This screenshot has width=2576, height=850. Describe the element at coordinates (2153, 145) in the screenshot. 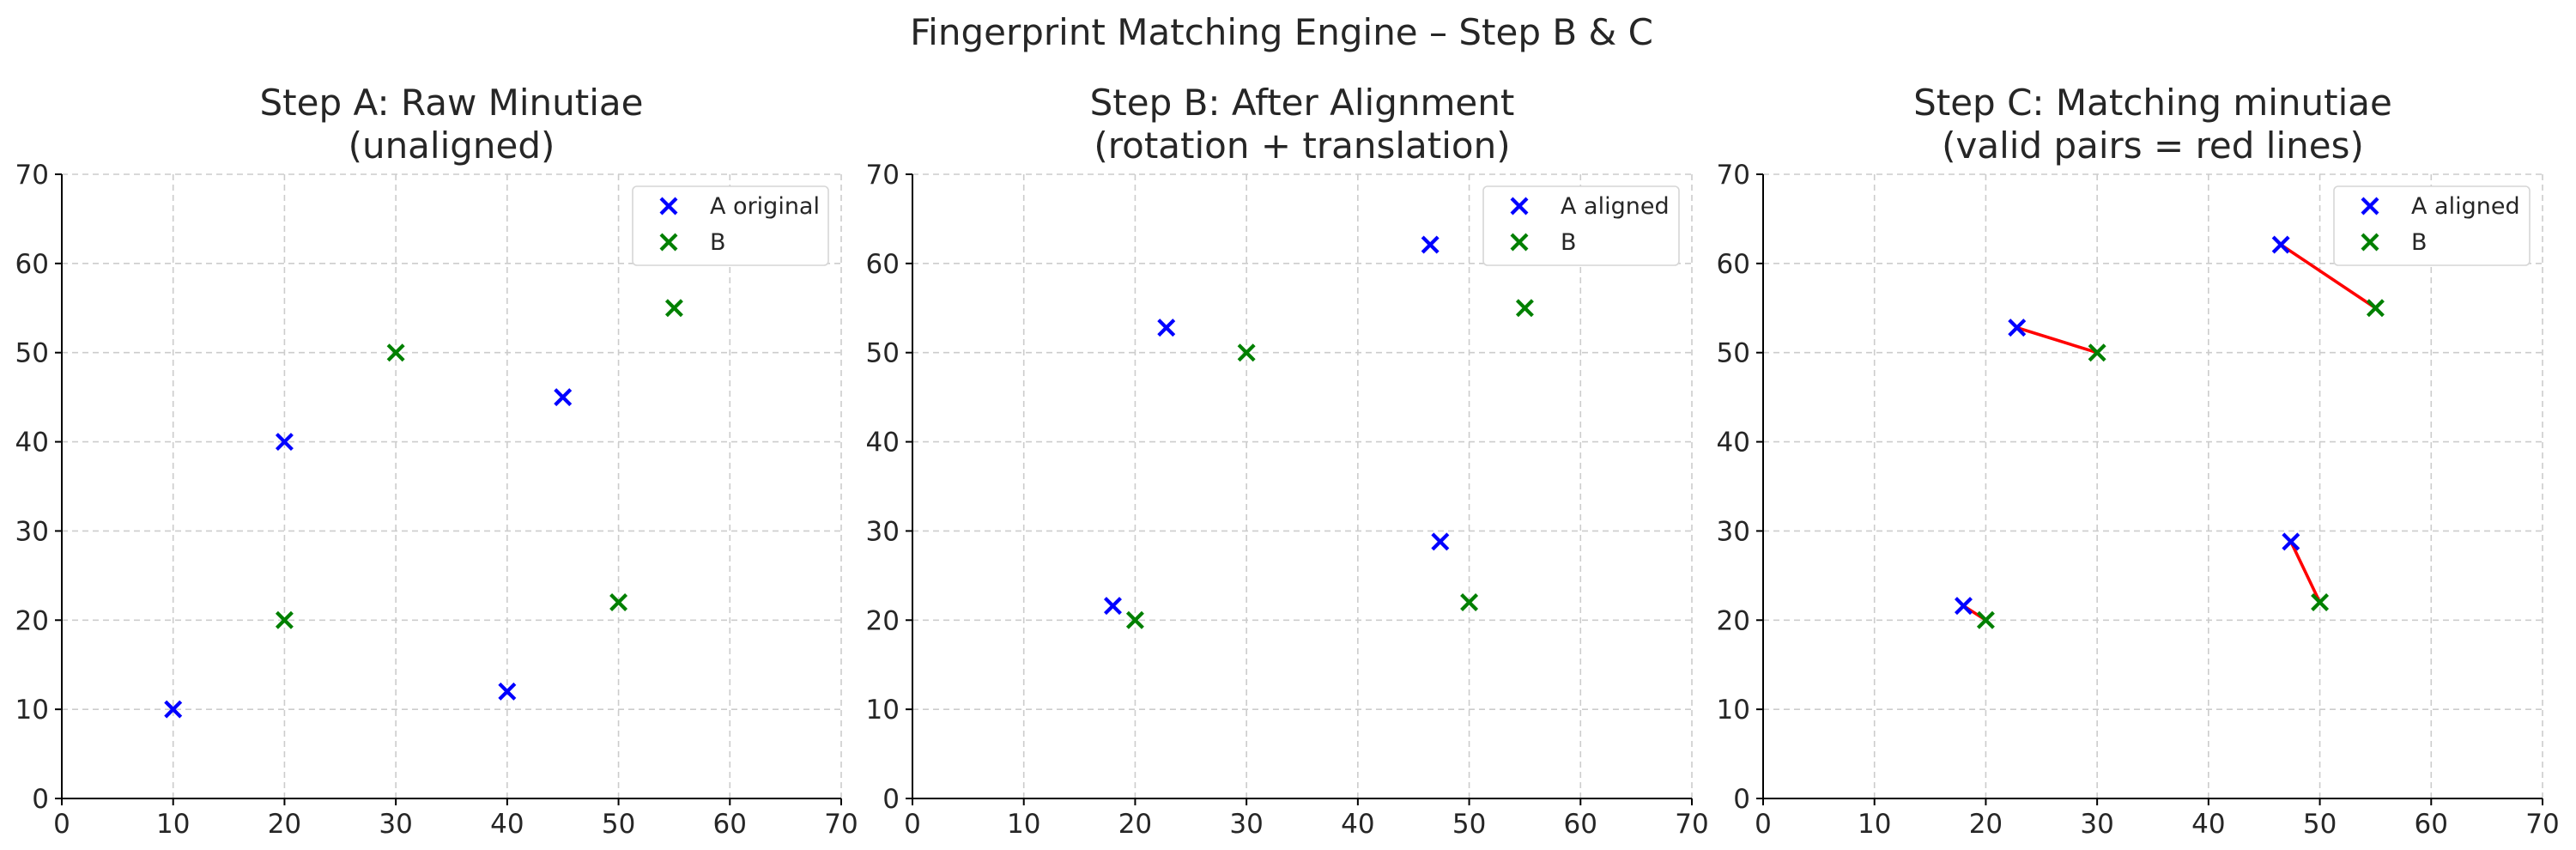

I see `panel-title-line: (valid pairs = red lines)` at that location.